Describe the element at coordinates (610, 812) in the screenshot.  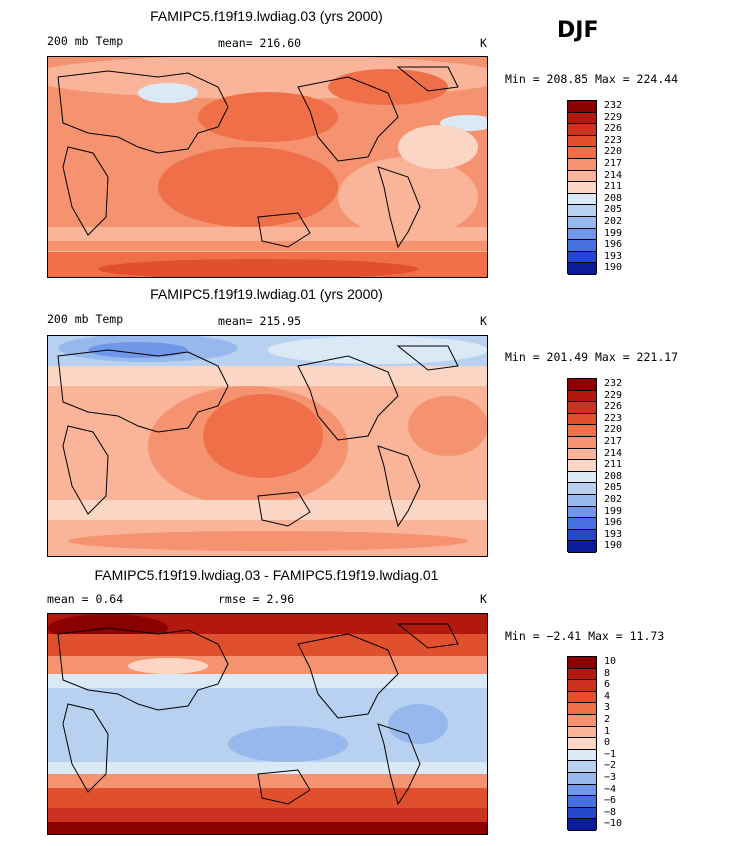
I see `colorbar-tick-label: −8` at that location.